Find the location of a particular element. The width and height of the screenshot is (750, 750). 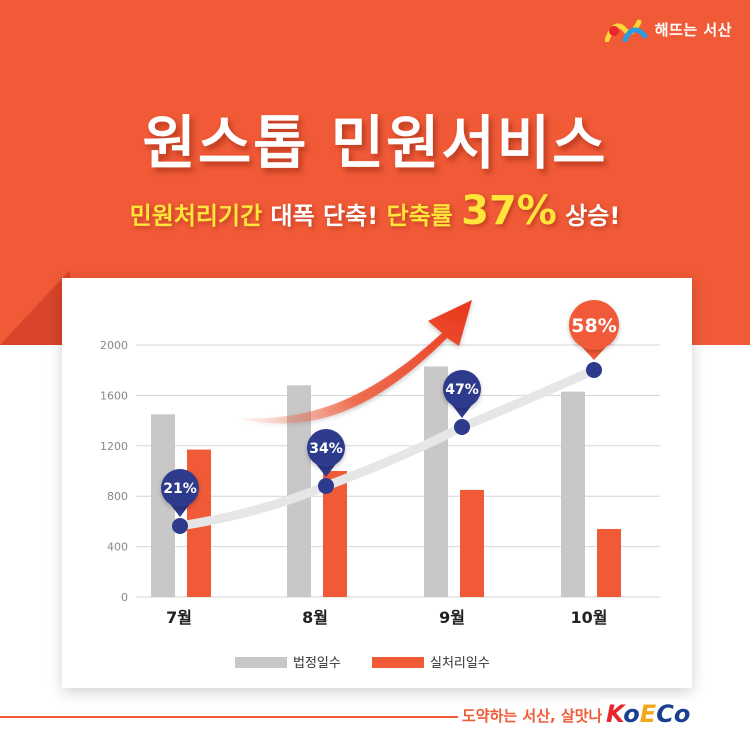

subtitle-rise: 상승! is located at coordinates (593, 216).